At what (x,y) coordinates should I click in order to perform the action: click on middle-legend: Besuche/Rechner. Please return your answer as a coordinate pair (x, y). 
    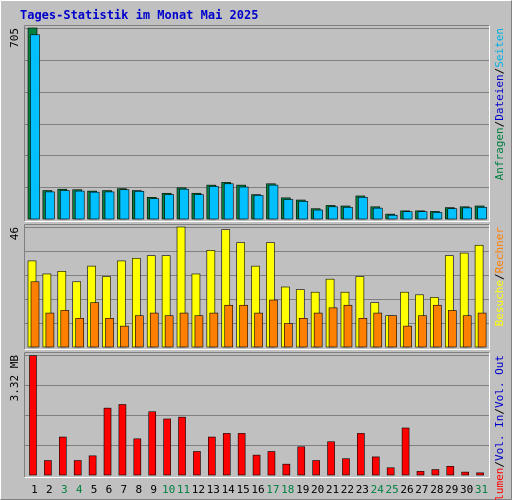
    Looking at the image, I should click on (499, 277).